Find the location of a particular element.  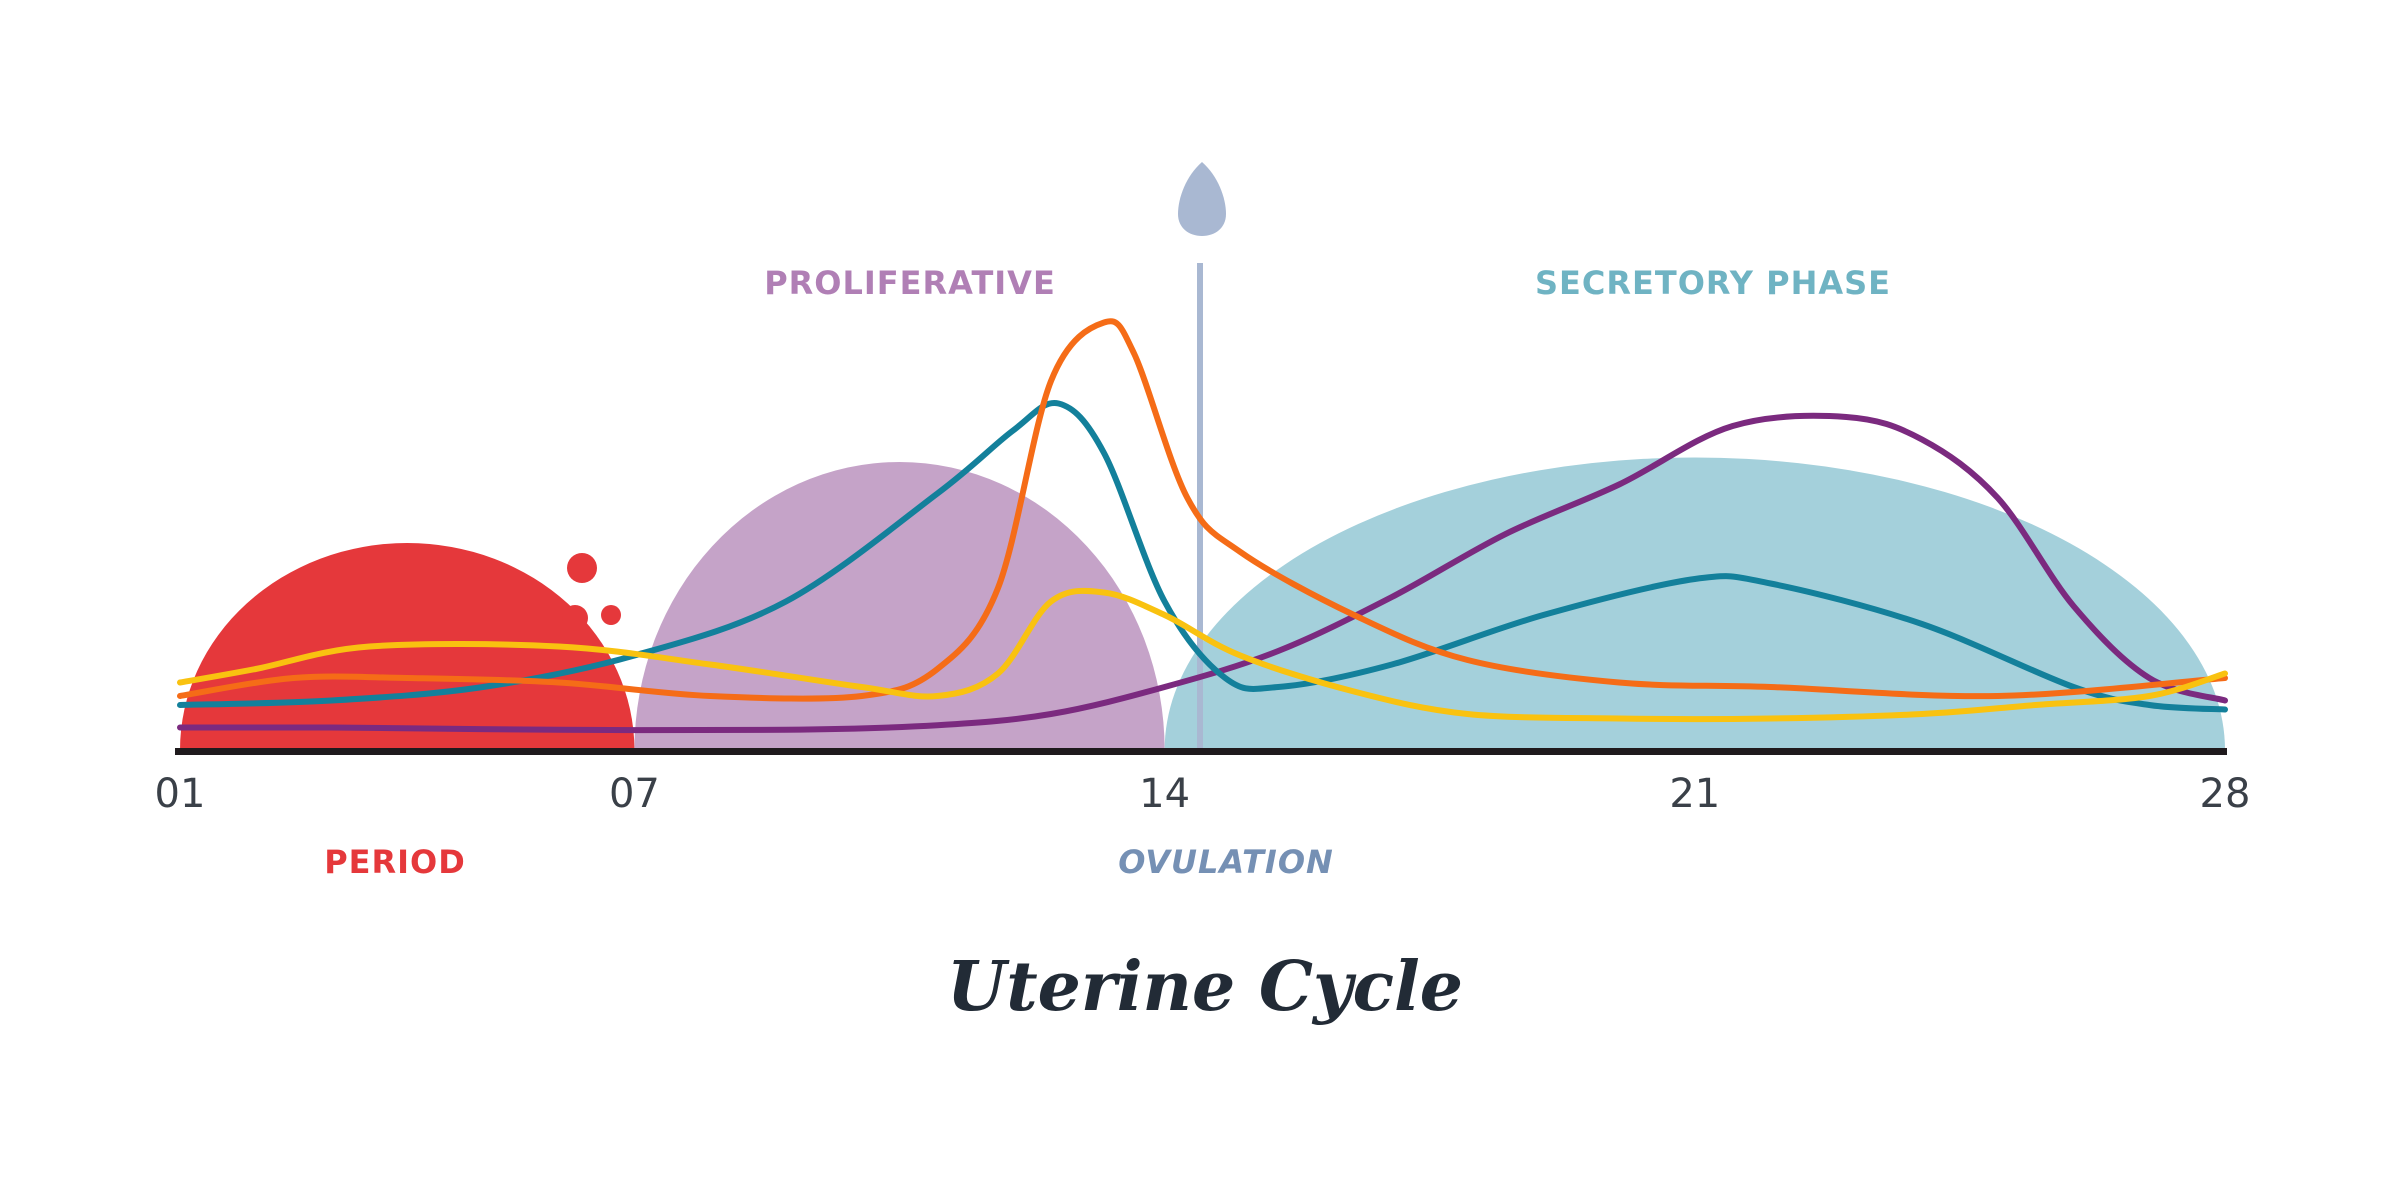

x-tick-label: 28 is located at coordinates (2225, 794).